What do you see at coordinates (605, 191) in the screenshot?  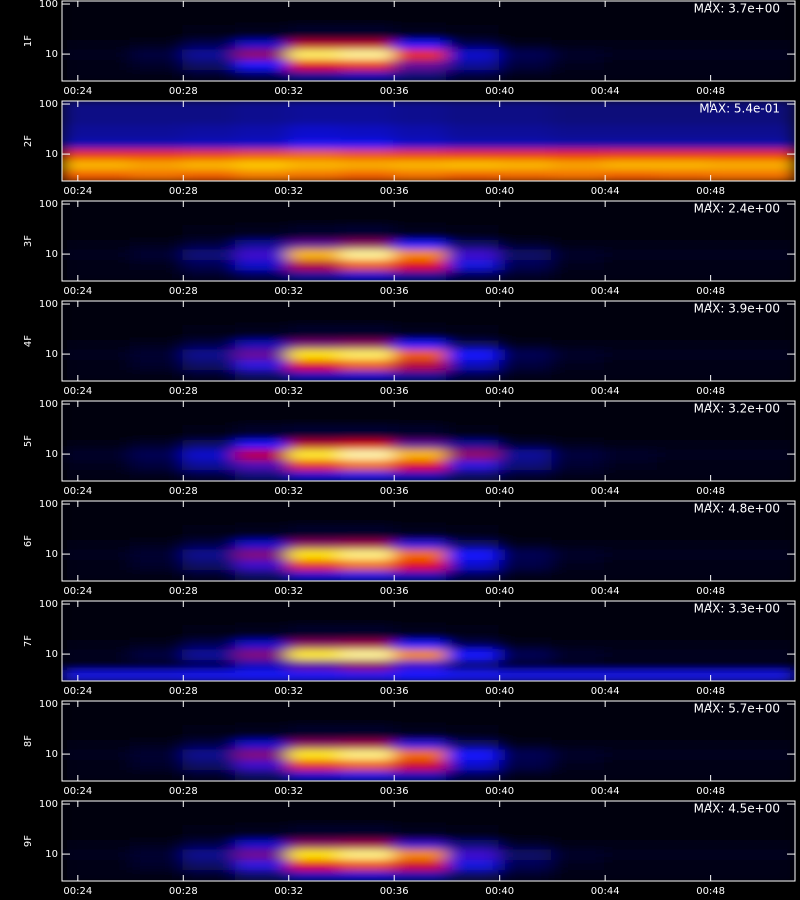 I see `x-tick-label: 00:44` at bounding box center [605, 191].